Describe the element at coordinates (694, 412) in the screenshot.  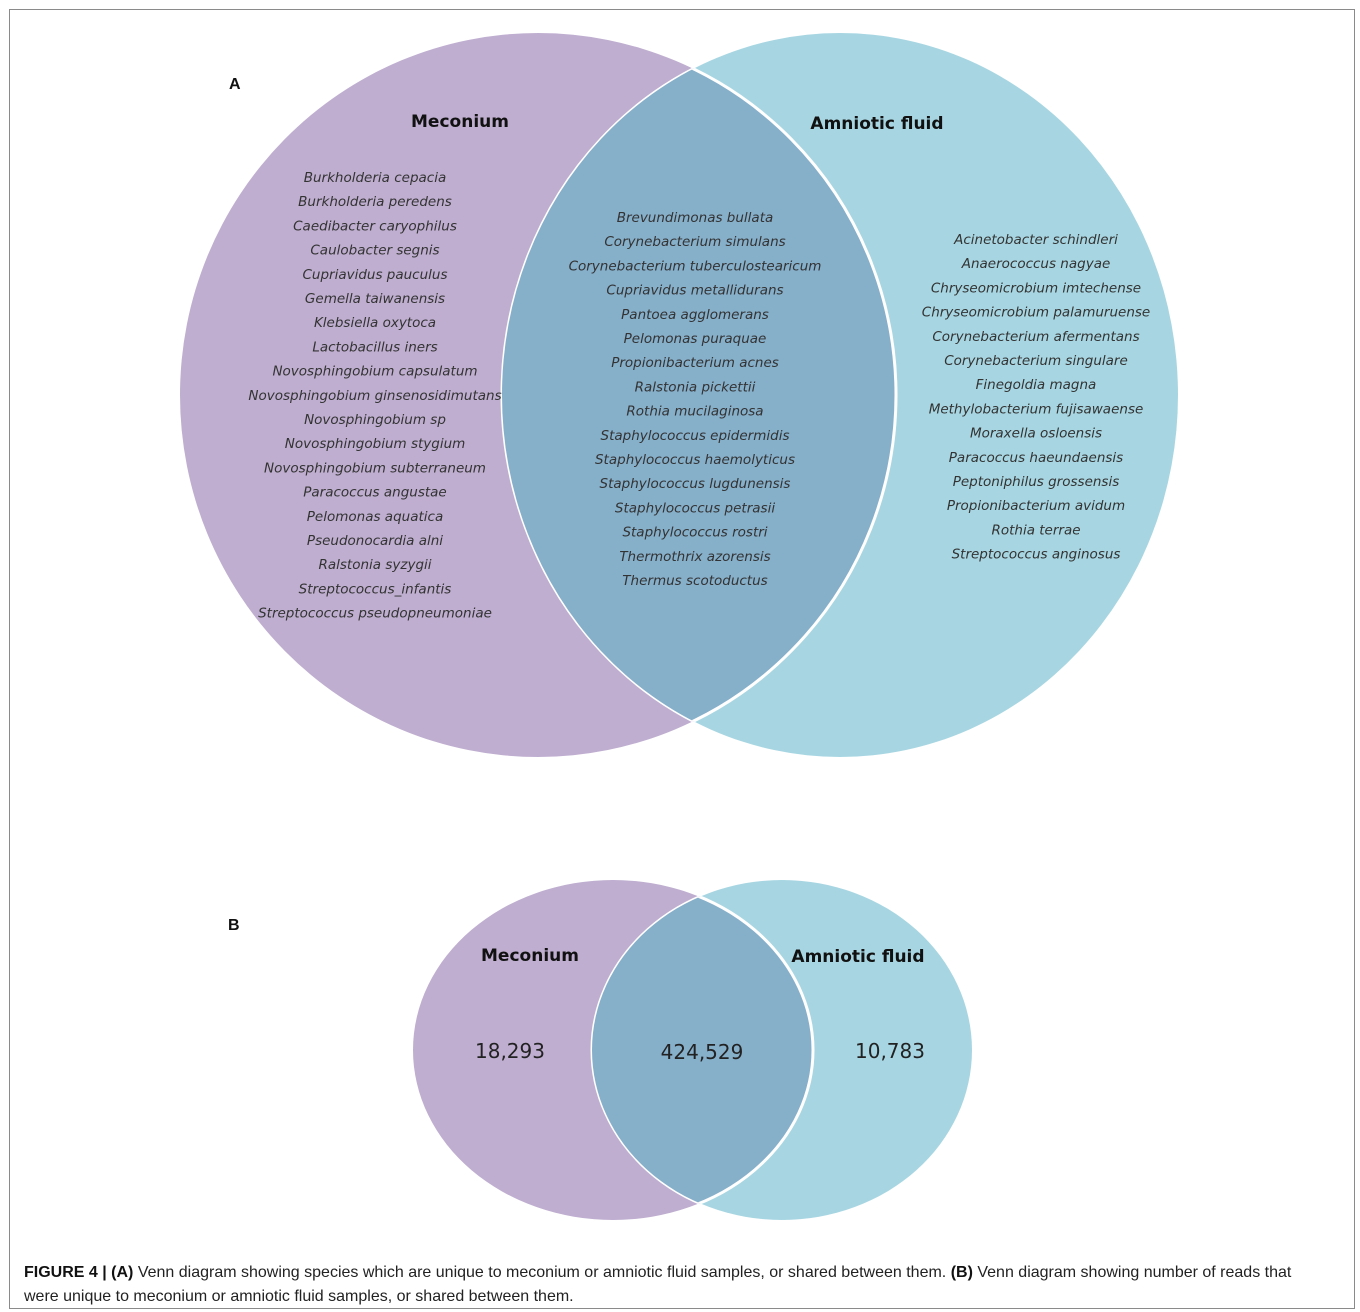
I see `species-label: Rothia mucilaginosa` at that location.